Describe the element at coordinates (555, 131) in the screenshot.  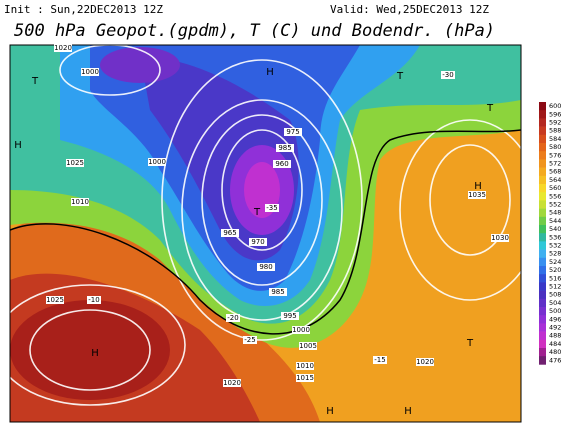
I see `colorbar-label: 588` at that location.